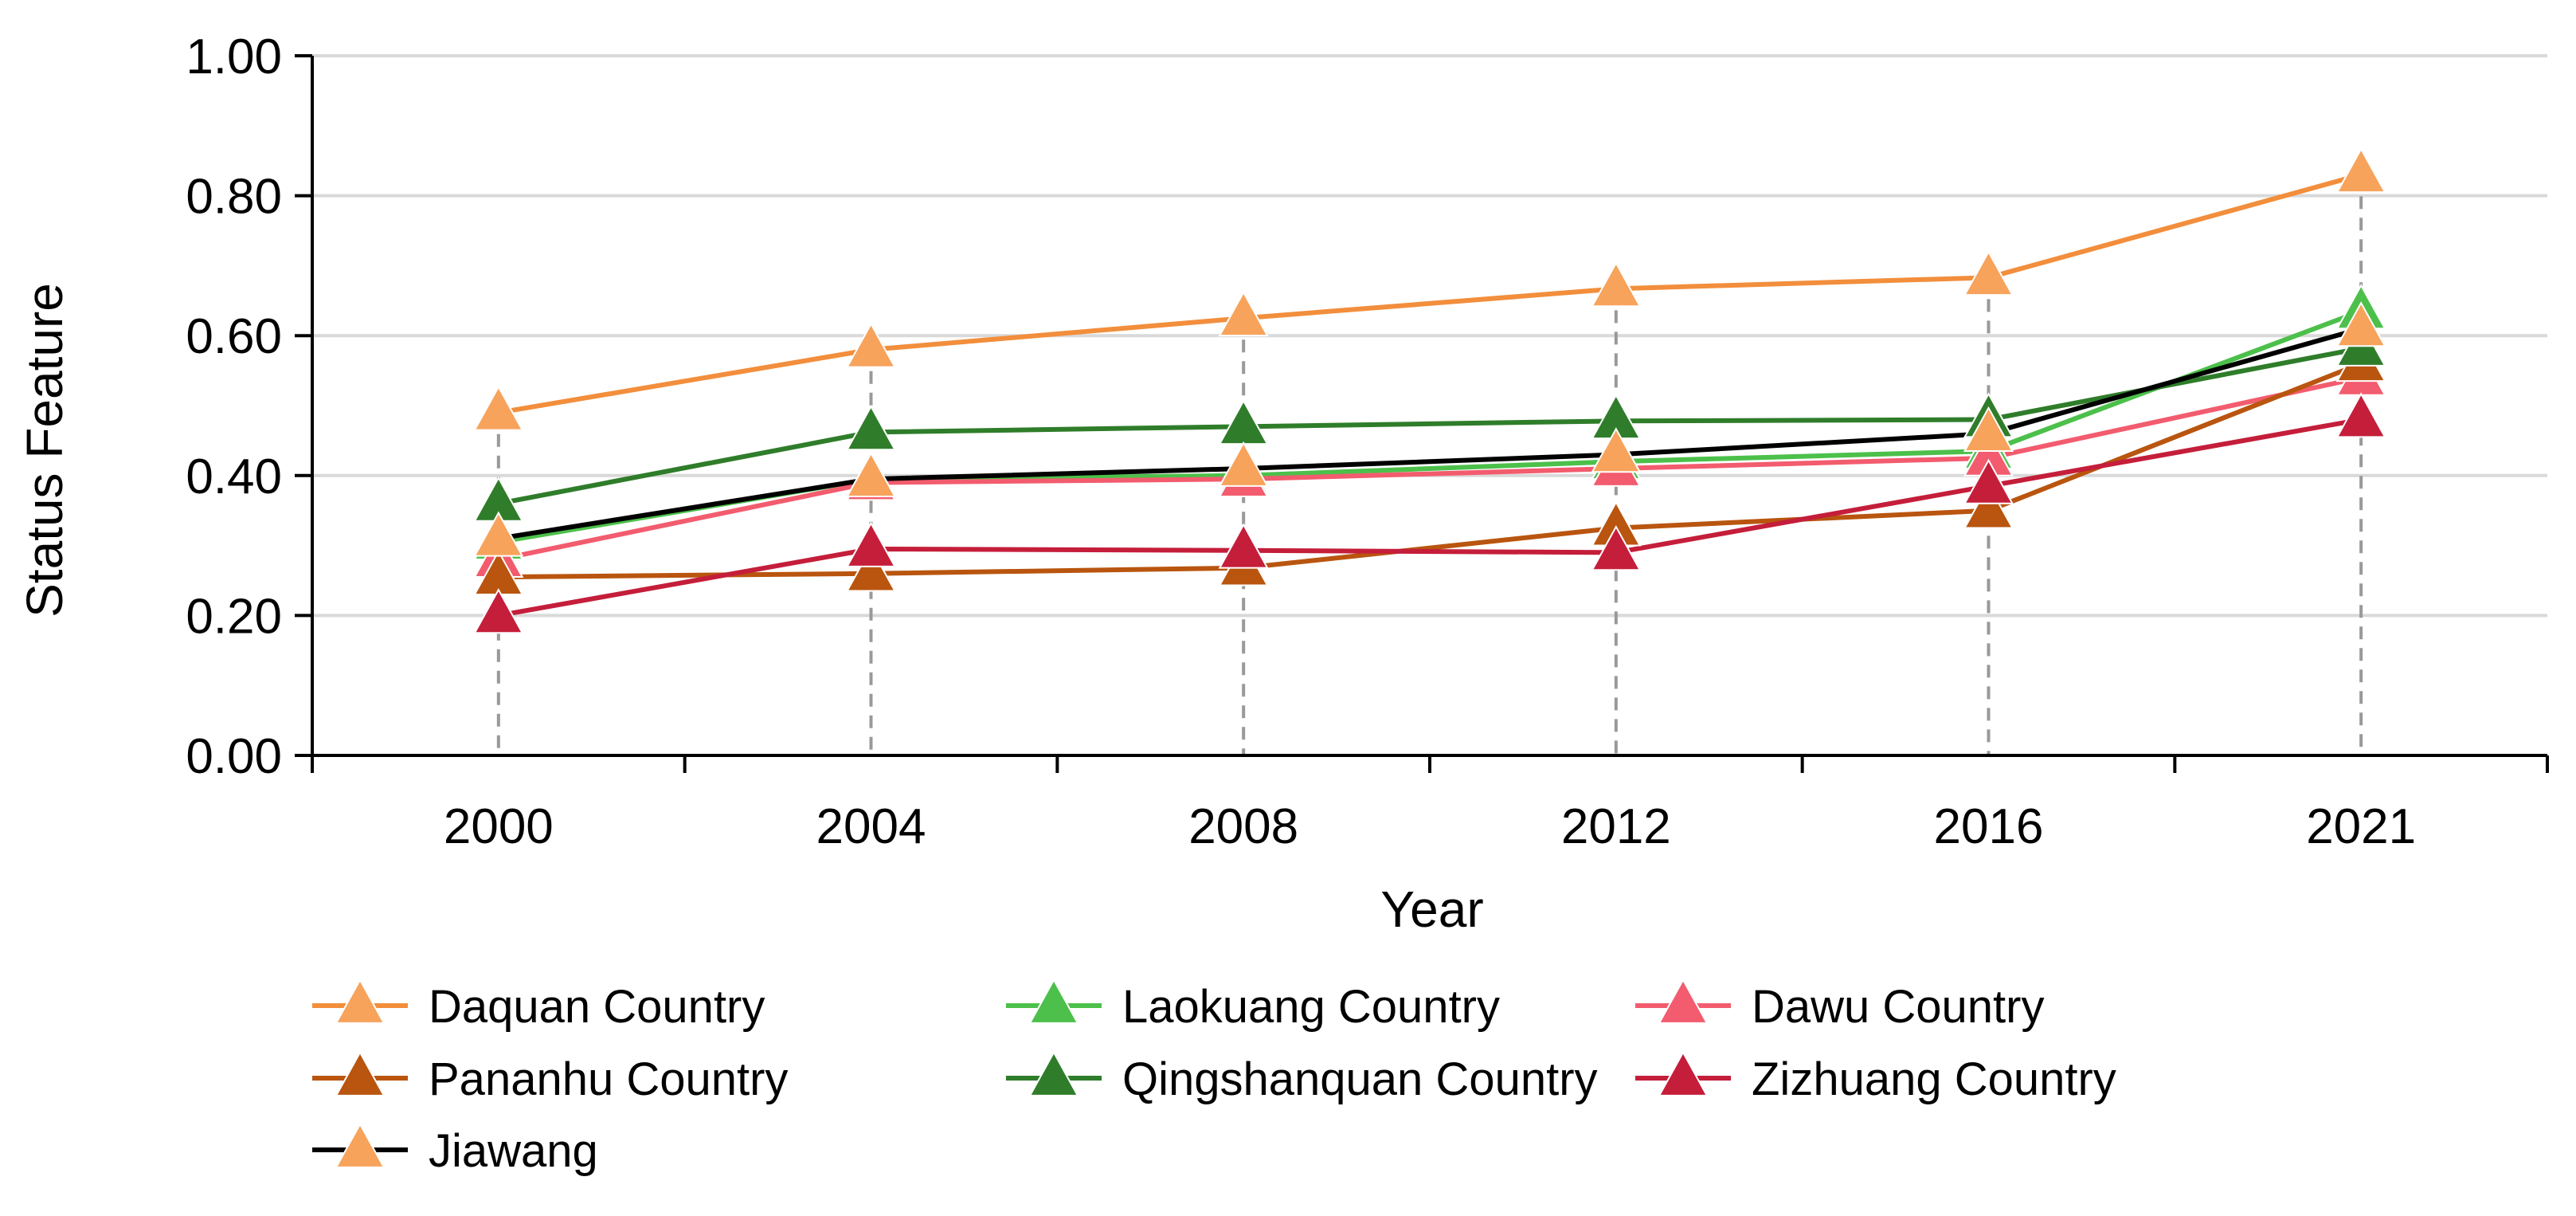 Image resolution: width=2576 pixels, height=1216 pixels. Describe the element at coordinates (1360, 1079) in the screenshot. I see `legend-label: Qingshanquan Country` at that location.